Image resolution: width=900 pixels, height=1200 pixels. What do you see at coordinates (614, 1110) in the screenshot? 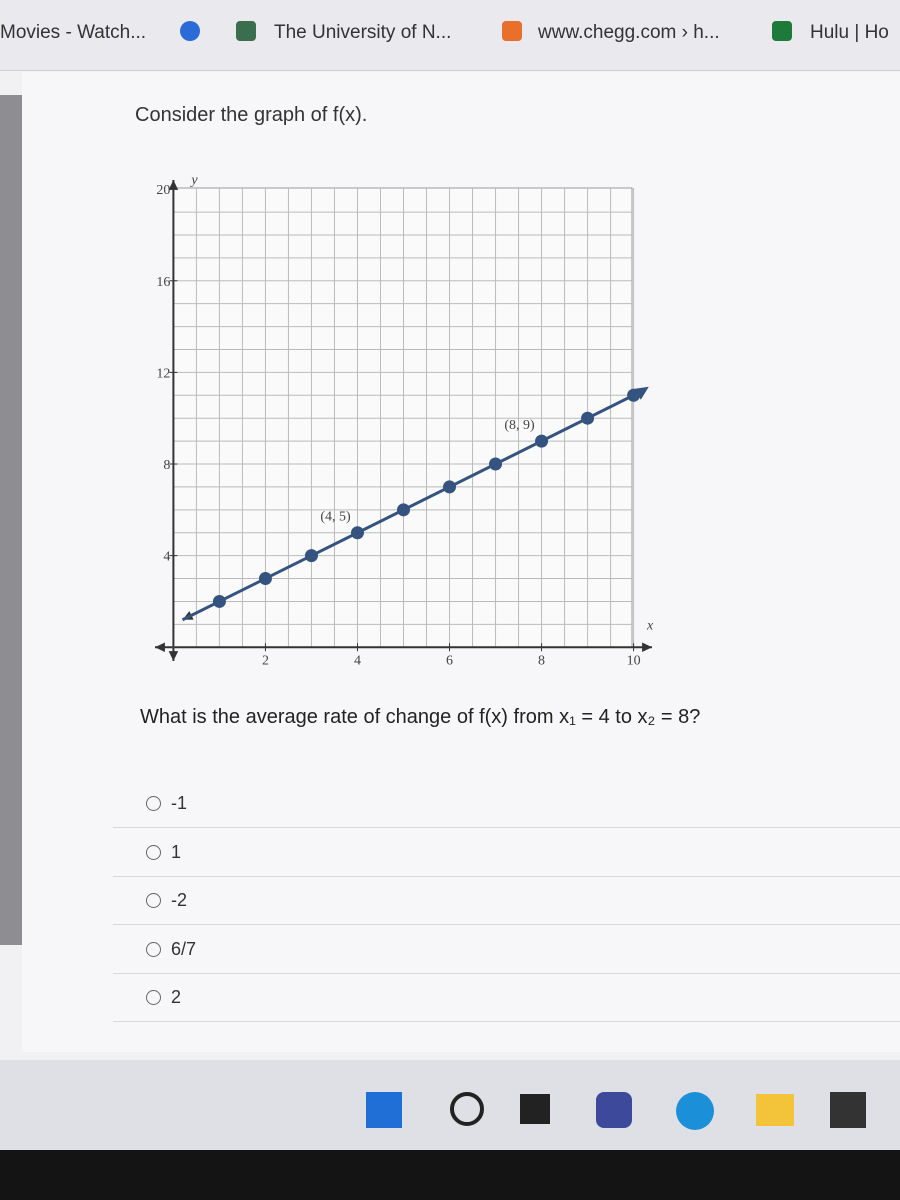
I see `app-icon` at bounding box center [614, 1110].